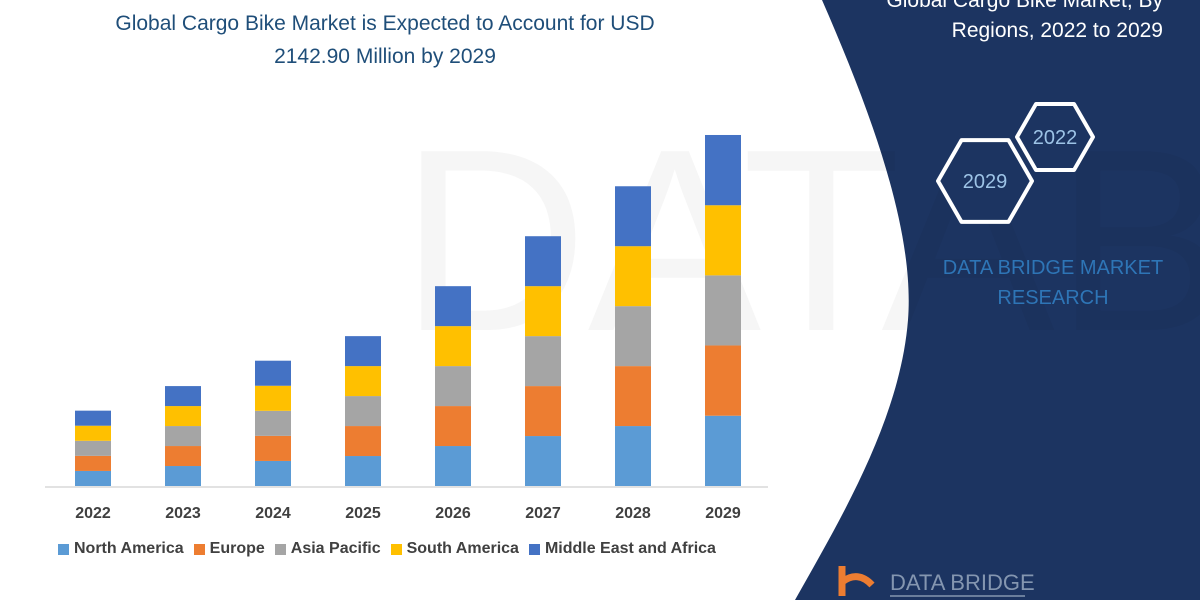  Describe the element at coordinates (723, 450) in the screenshot. I see `bar-segment-north-america-2029` at that location.